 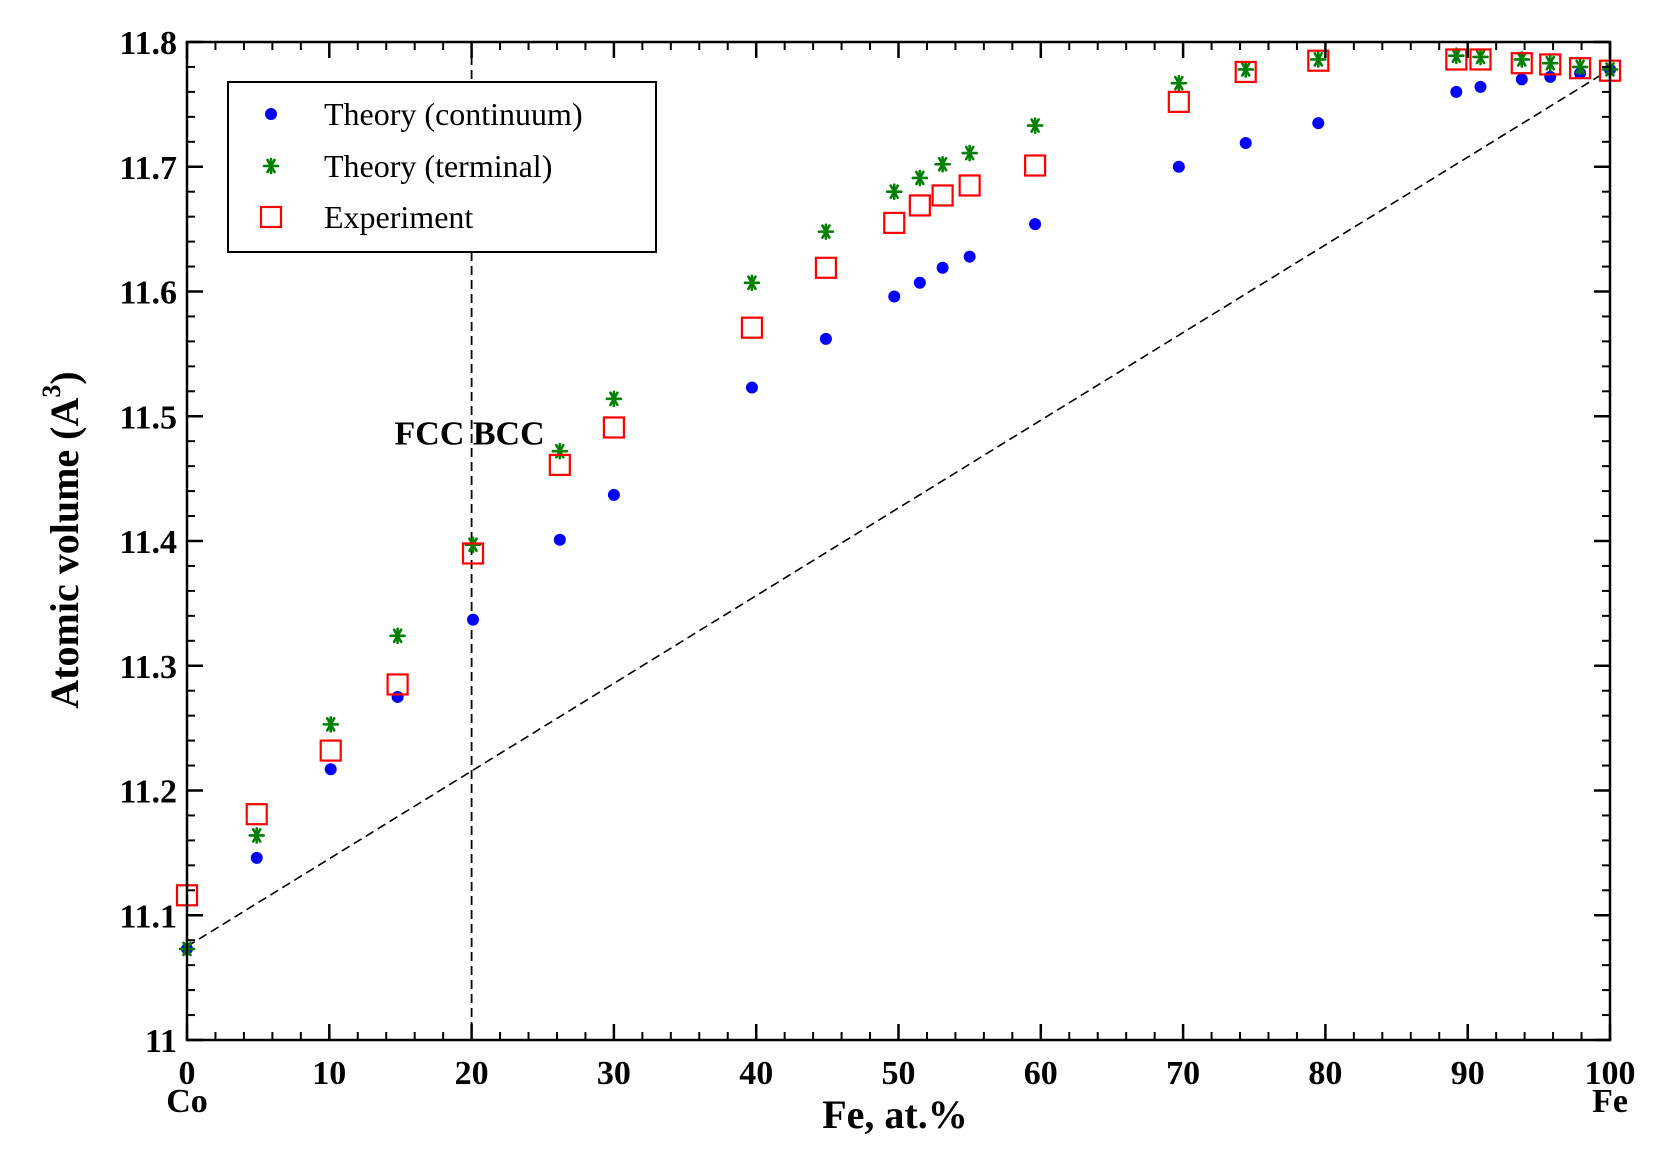 I want to click on y-tick-label: 11.4, so click(x=148, y=542).